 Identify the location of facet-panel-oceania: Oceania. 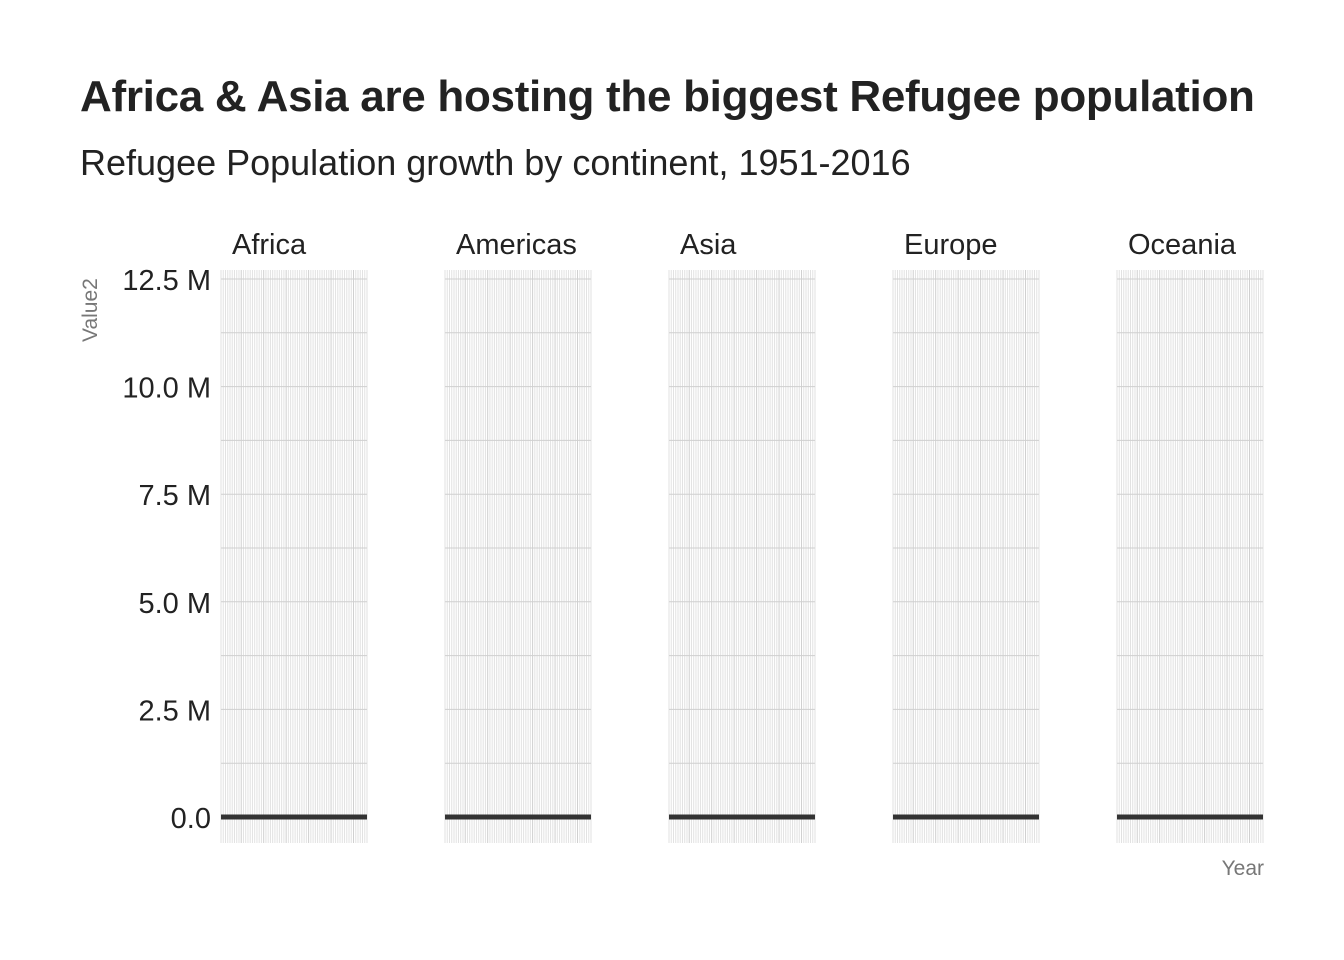
(1190, 536).